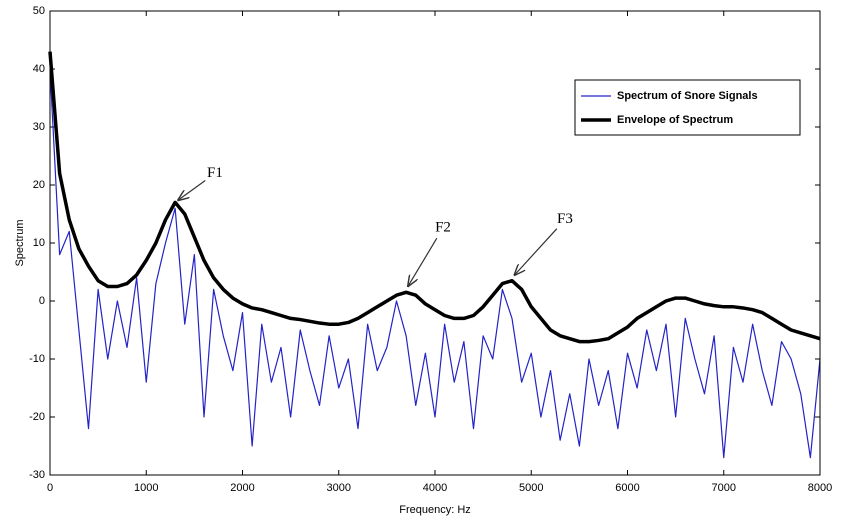  I want to click on x-axis-label: Frequency: Hz, so click(435, 510).